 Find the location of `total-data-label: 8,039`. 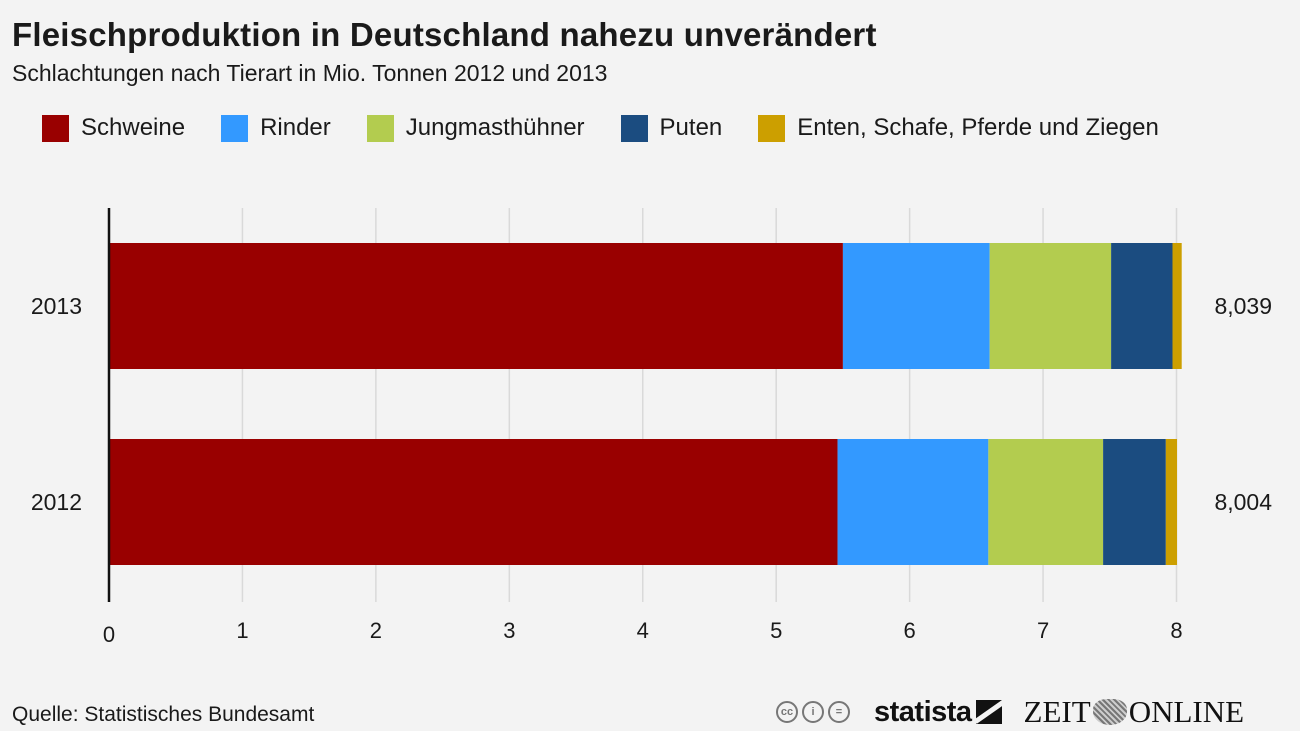

total-data-label: 8,039 is located at coordinates (1243, 306).